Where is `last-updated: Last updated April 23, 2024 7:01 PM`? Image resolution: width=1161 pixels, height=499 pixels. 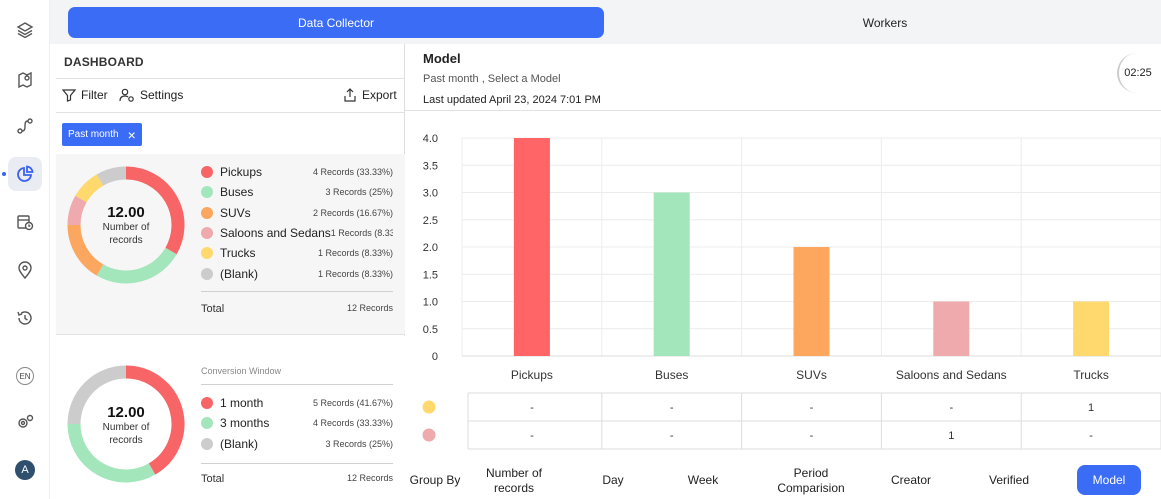
last-updated: Last updated April 23, 2024 7:01 PM is located at coordinates (512, 100).